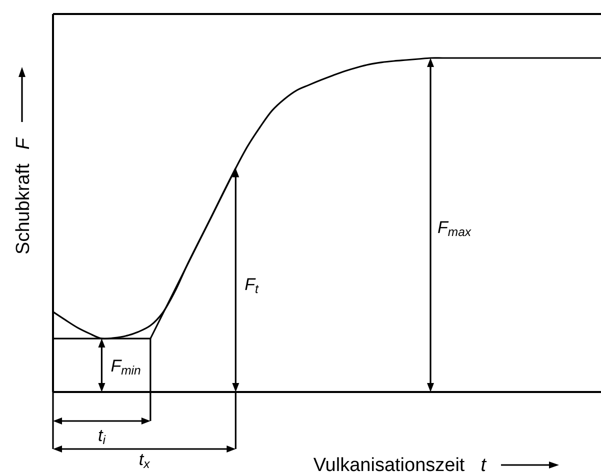 This screenshot has height=475, width=601. What do you see at coordinates (455, 228) in the screenshot?
I see `annotation: F$_{max}$` at bounding box center [455, 228].